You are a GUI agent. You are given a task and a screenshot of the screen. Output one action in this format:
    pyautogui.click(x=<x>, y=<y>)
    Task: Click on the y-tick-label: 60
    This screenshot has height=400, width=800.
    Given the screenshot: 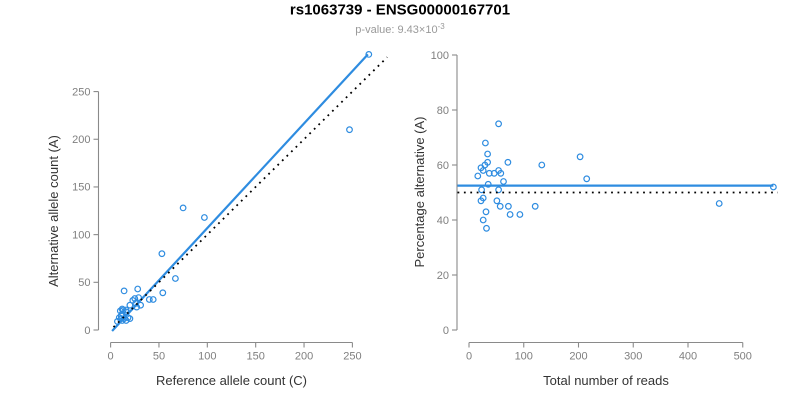 What is the action you would take?
    pyautogui.click(x=443, y=166)
    